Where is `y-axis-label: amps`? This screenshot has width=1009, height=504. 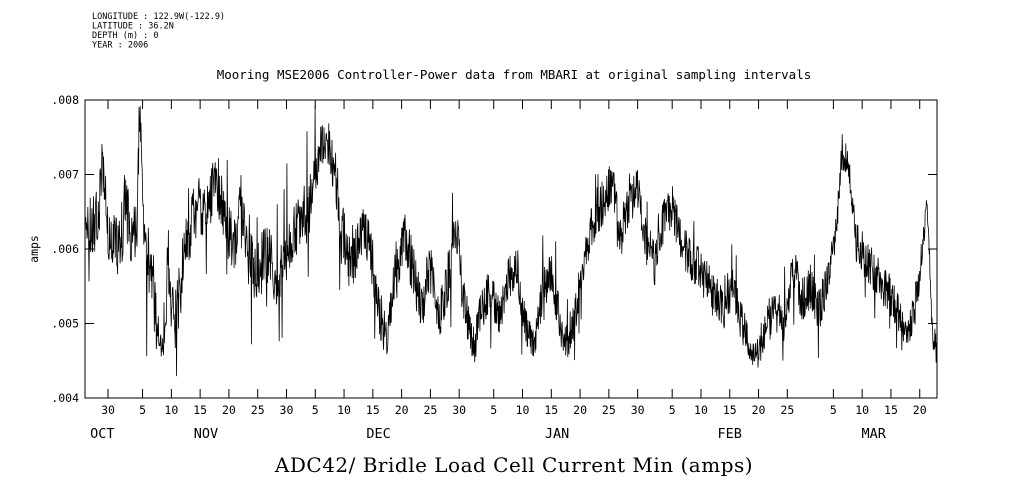
y-axis-label: amps is located at coordinates (34, 249).